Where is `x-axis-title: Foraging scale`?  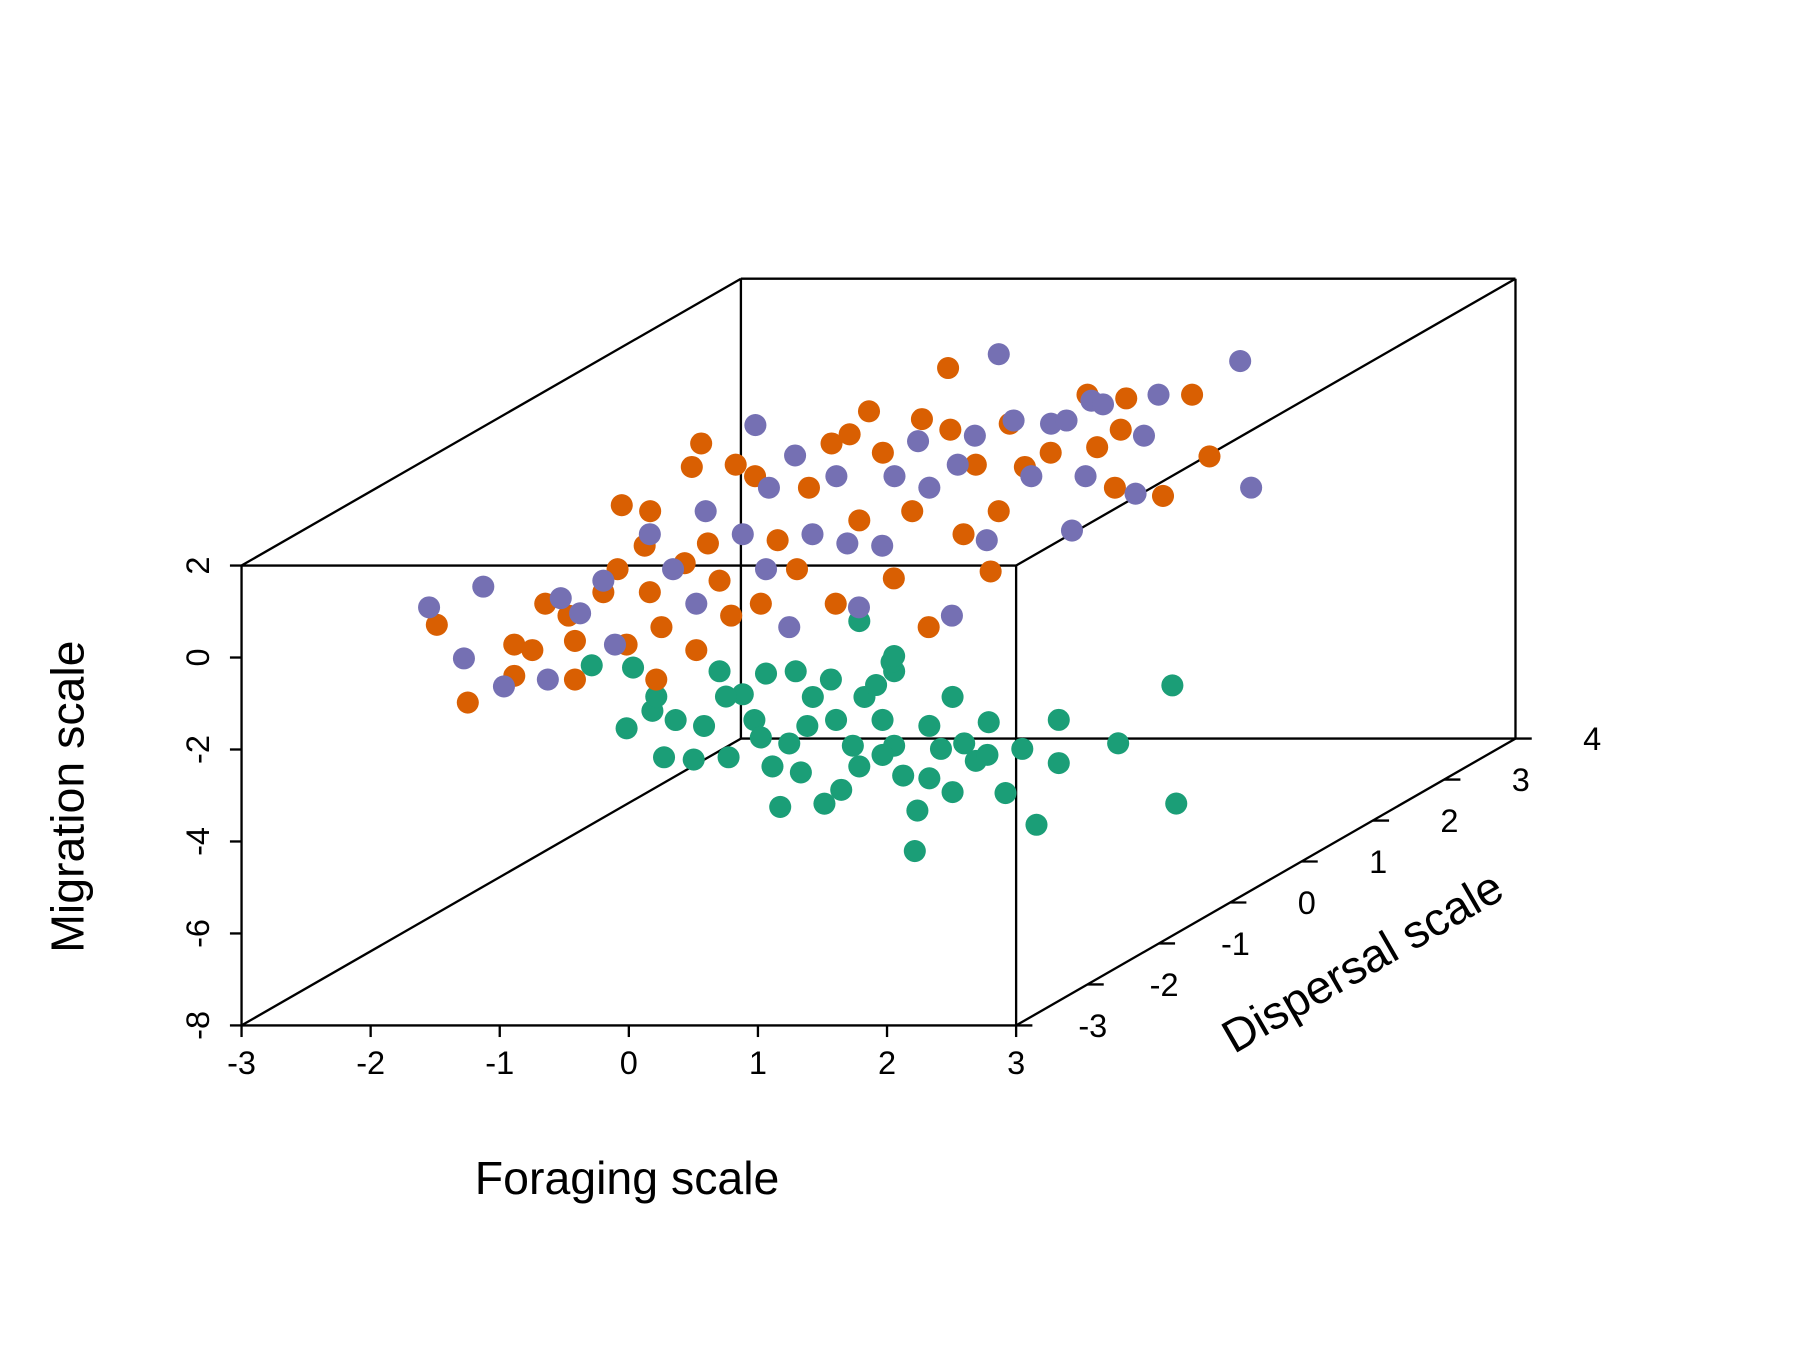 x-axis-title: Foraging scale is located at coordinates (627, 1178).